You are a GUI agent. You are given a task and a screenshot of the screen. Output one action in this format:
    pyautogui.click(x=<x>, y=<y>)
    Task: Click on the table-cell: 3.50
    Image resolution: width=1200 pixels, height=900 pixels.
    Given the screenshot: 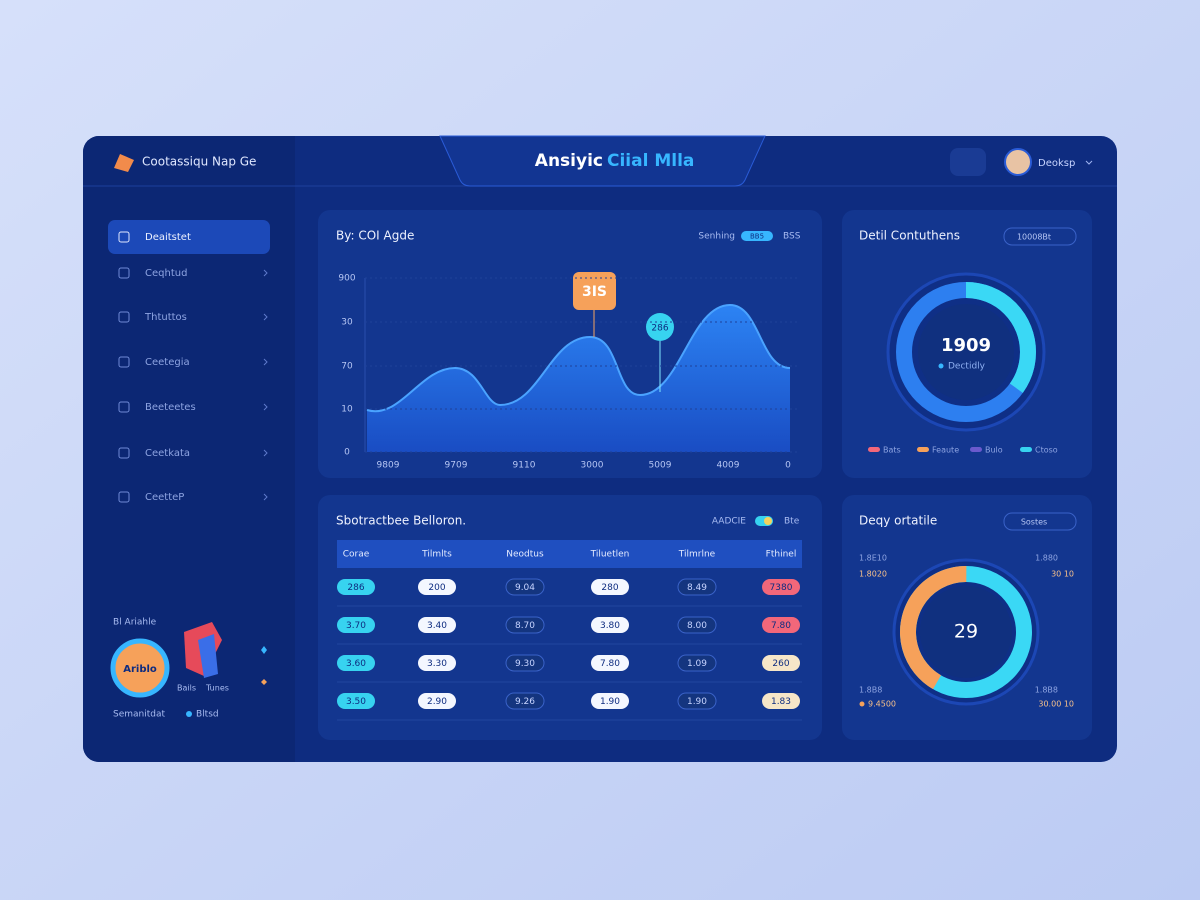 What is the action you would take?
    pyautogui.click(x=356, y=702)
    